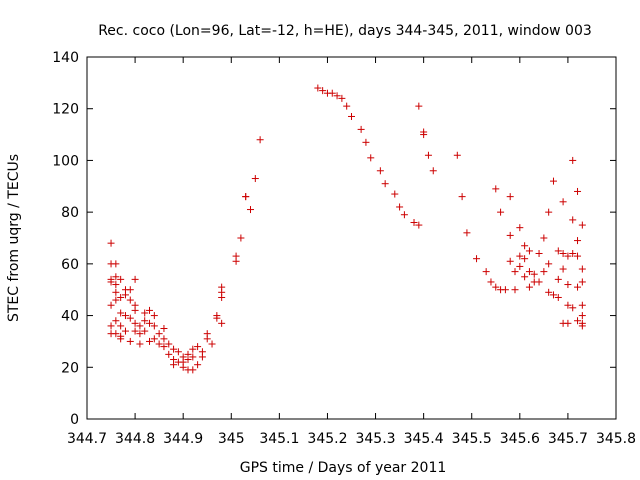  What do you see at coordinates (568, 439) in the screenshot?
I see `x-tick-label: 345.7` at bounding box center [568, 439].